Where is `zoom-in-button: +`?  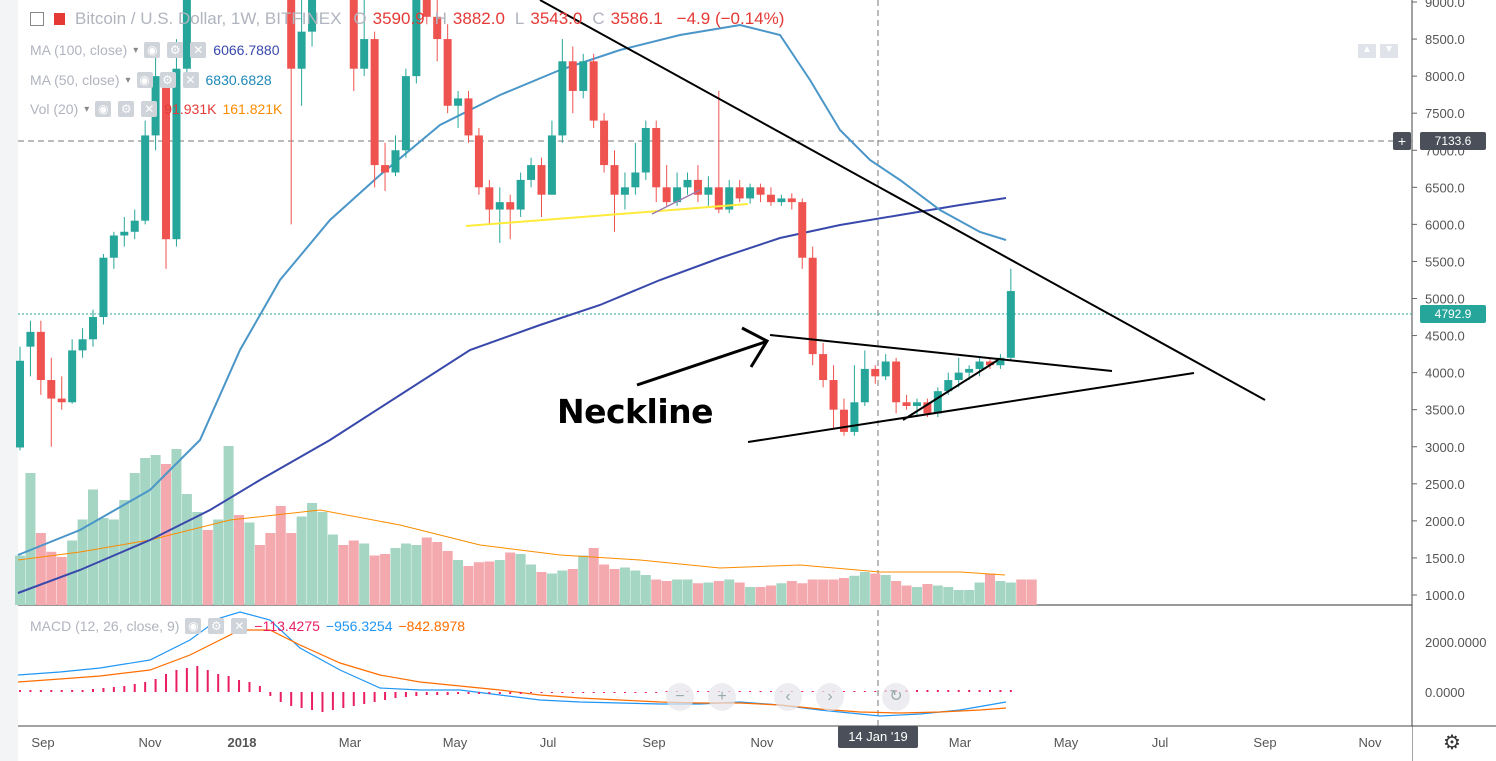
zoom-in-button: + is located at coordinates (722, 697).